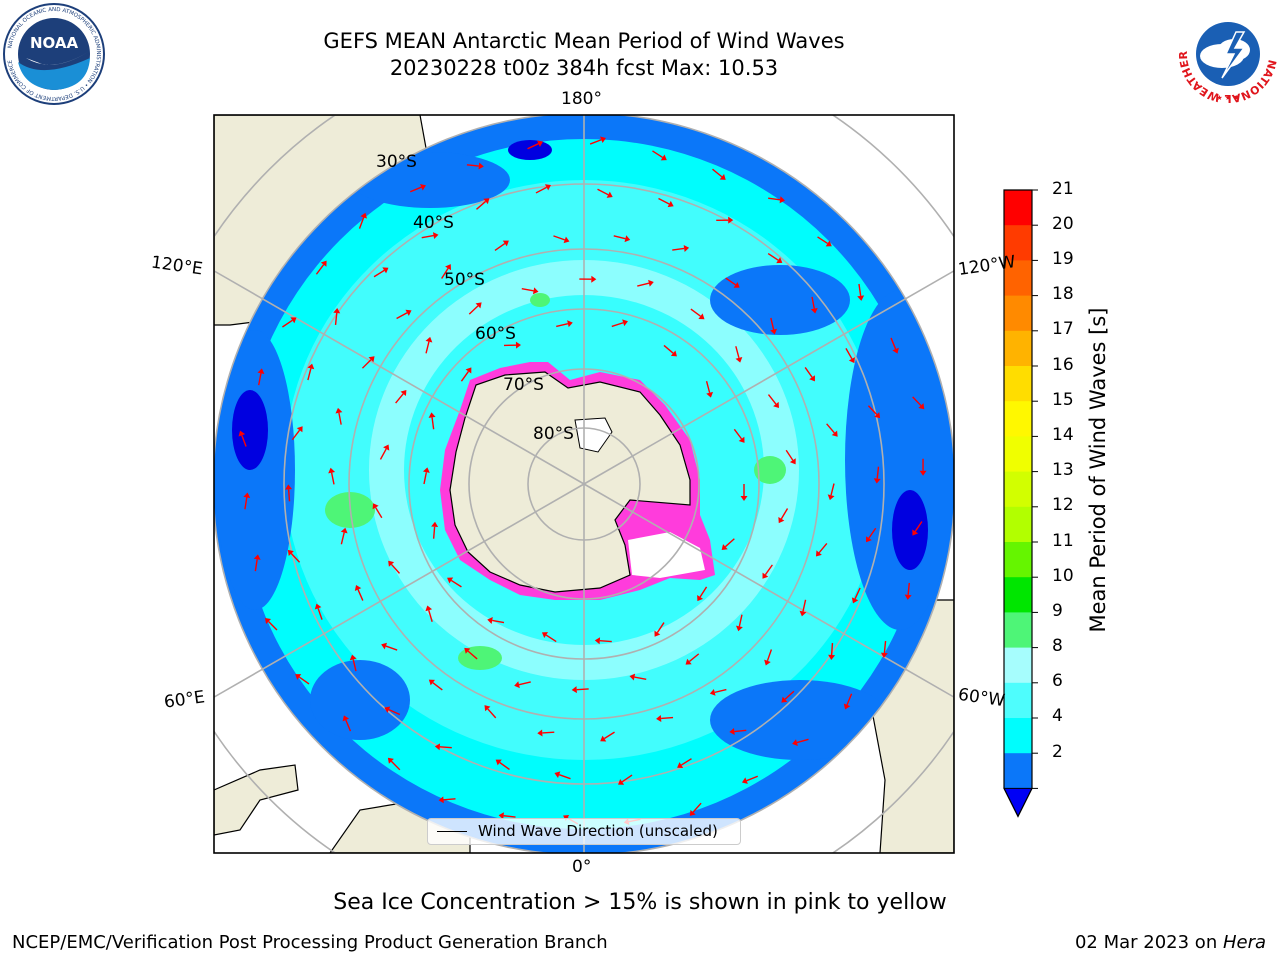 This screenshot has height=960, width=1280. I want to click on map-legend: Wind Wave Direction (unscaled), so click(584, 831).